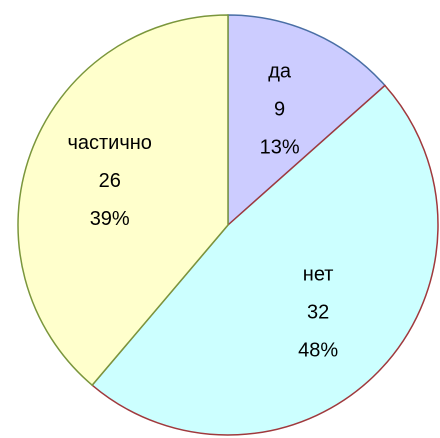 The image size is (440, 438). I want to click on slice-percent-label: 39%, so click(110, 219).